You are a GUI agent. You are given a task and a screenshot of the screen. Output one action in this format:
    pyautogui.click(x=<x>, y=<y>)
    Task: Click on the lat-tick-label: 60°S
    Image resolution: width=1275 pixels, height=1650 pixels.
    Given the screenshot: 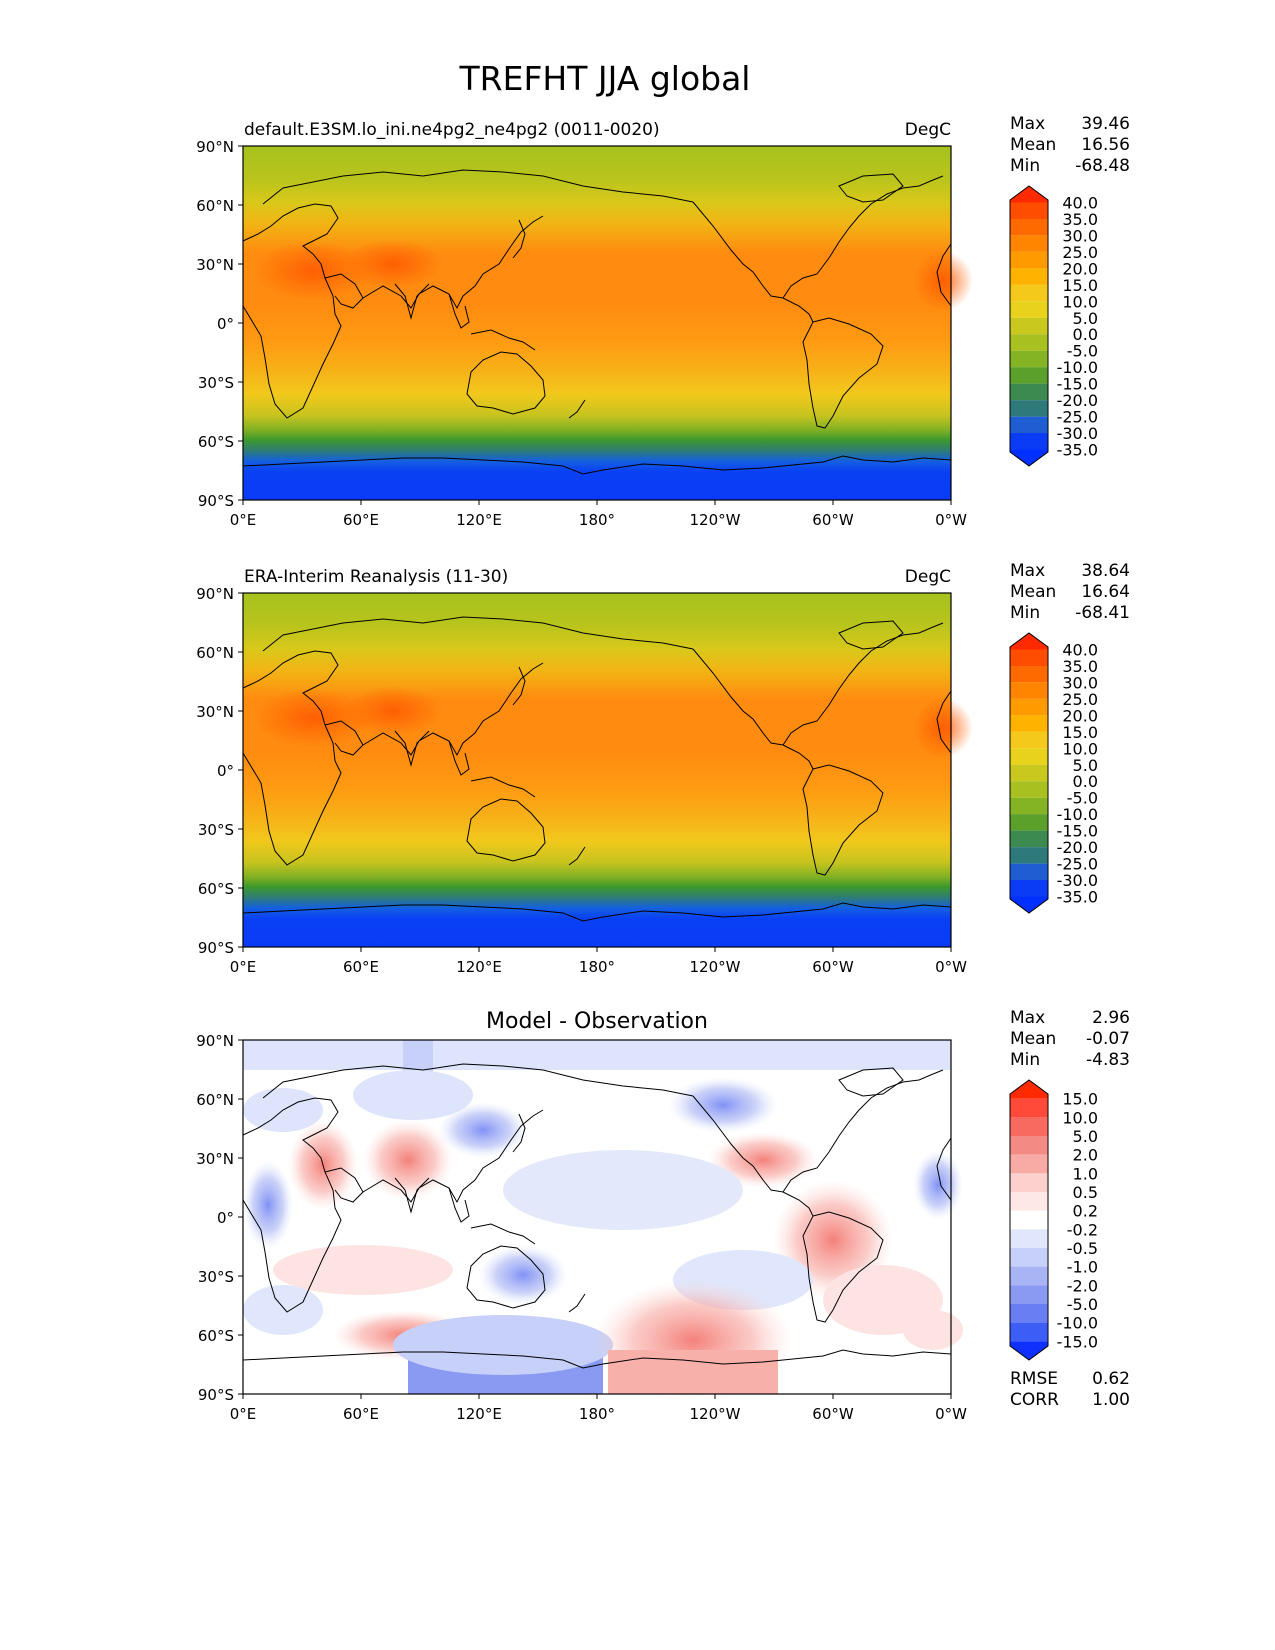 What is the action you would take?
    pyautogui.click(x=216, y=1336)
    